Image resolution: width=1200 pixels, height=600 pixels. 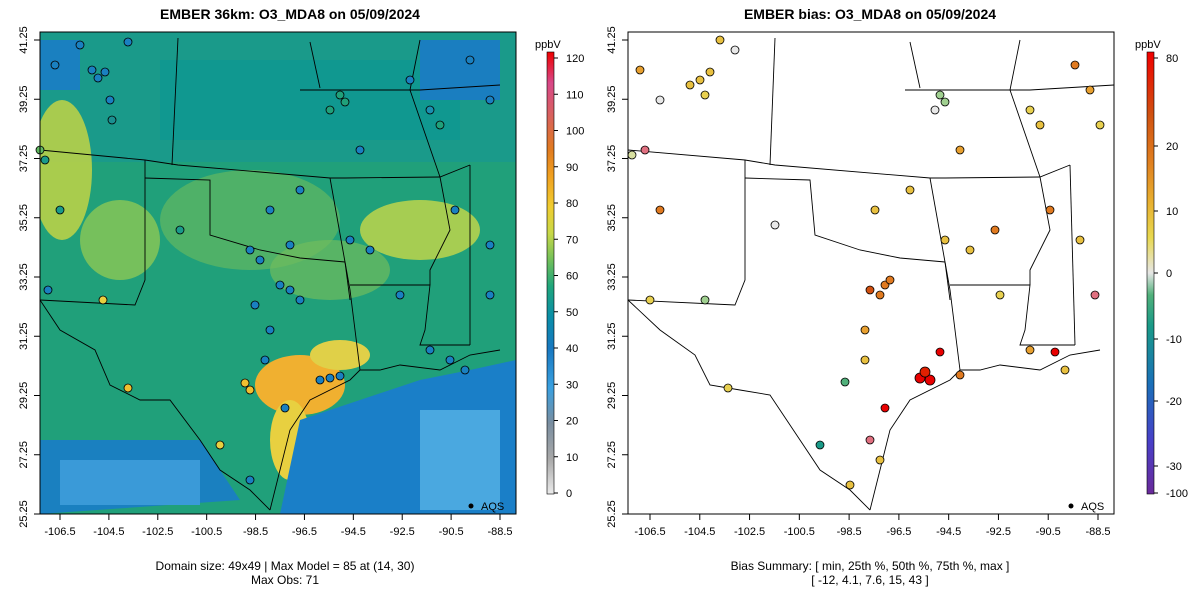 I want to click on right-x-tick-label: -106.5, so click(x=649, y=532).